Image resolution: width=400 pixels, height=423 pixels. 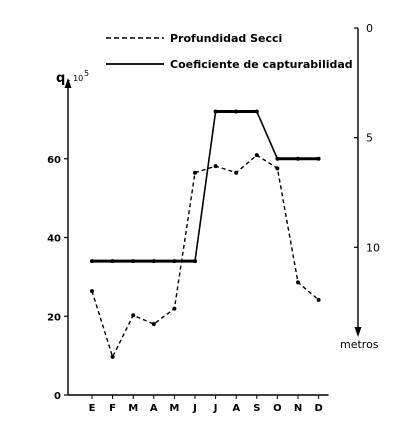 I want to click on left-tick-label: 40, so click(x=54, y=239).